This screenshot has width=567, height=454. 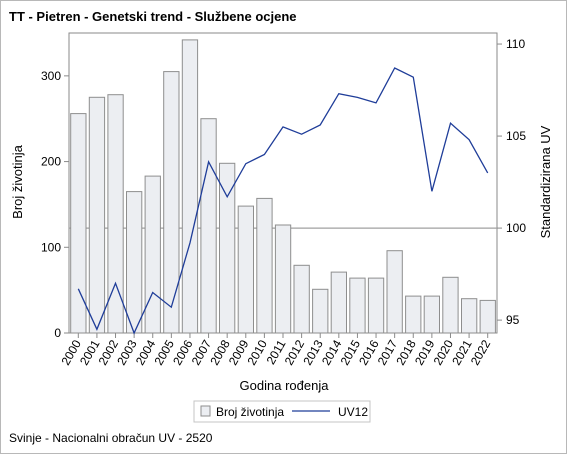 I want to click on bar-2017, so click(x=394, y=292).